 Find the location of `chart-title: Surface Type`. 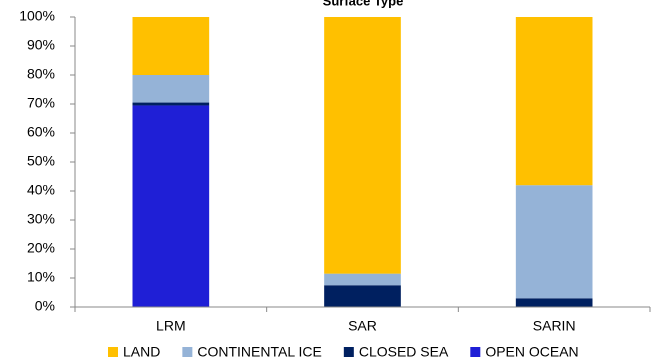

chart-title: Surface Type is located at coordinates (363, 4).